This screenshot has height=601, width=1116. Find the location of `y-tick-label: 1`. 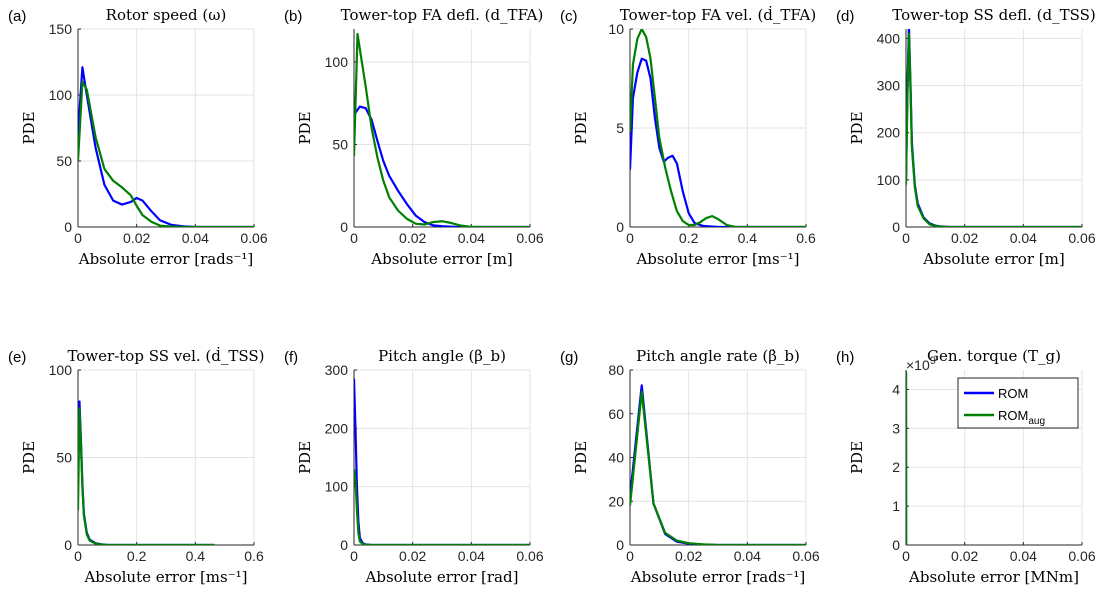

y-tick-label: 1 is located at coordinates (896, 506).